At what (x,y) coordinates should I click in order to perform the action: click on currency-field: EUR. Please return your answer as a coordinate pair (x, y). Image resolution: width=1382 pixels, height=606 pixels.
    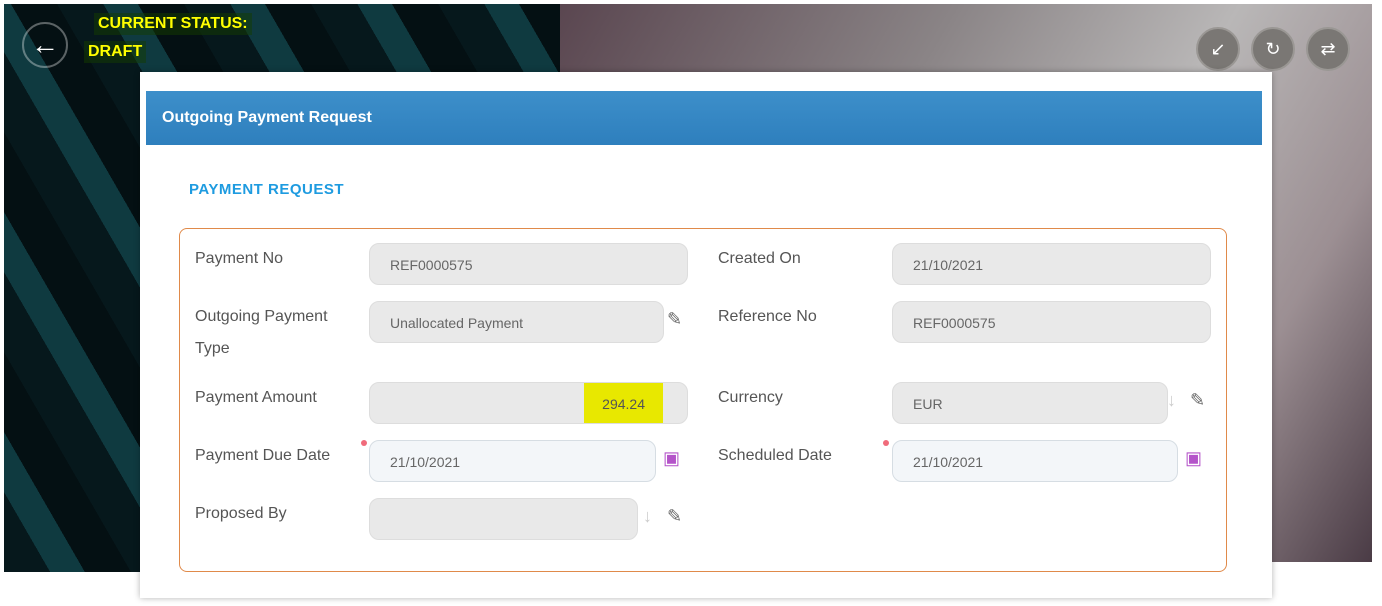
    Looking at the image, I should click on (1030, 403).